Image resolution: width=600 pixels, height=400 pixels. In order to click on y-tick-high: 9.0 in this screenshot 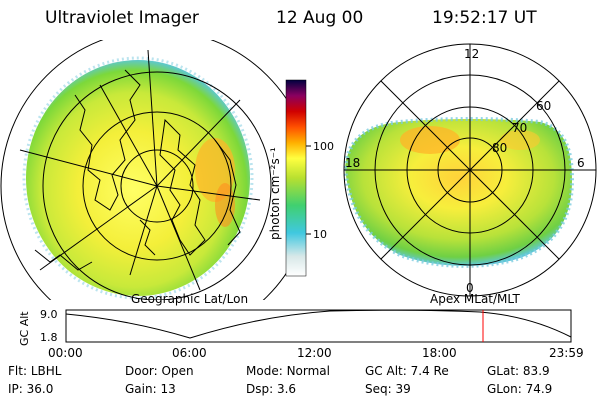, I will do `click(49, 314)`.